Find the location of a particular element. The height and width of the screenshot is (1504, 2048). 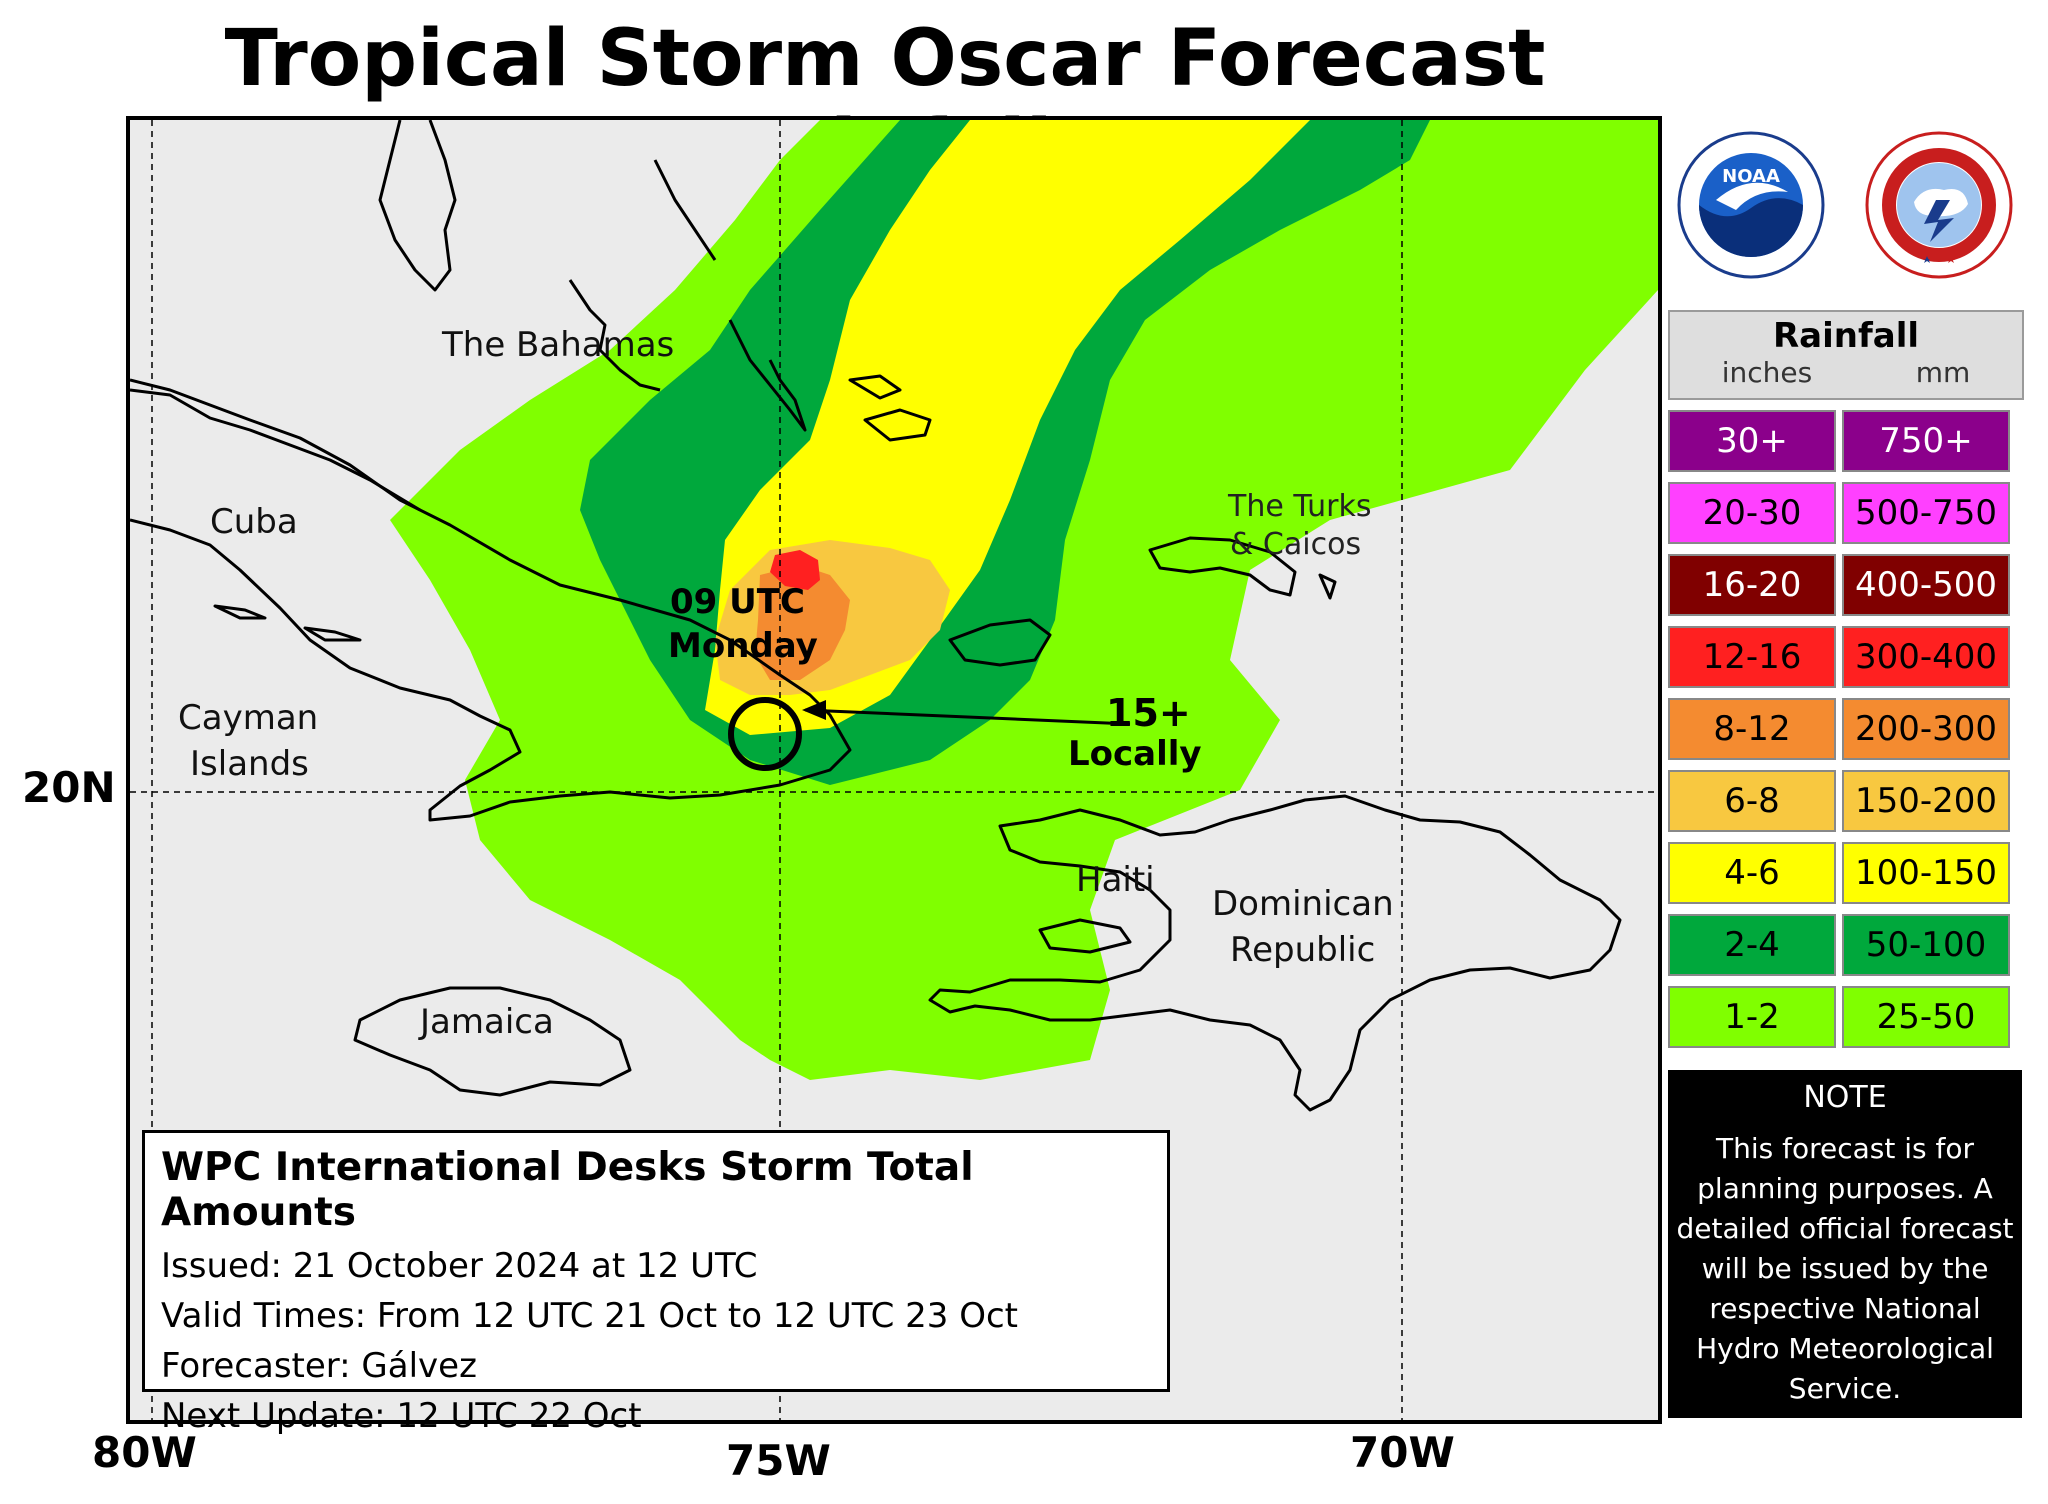

legend-cell-mm: 400-500 is located at coordinates (1926, 585).